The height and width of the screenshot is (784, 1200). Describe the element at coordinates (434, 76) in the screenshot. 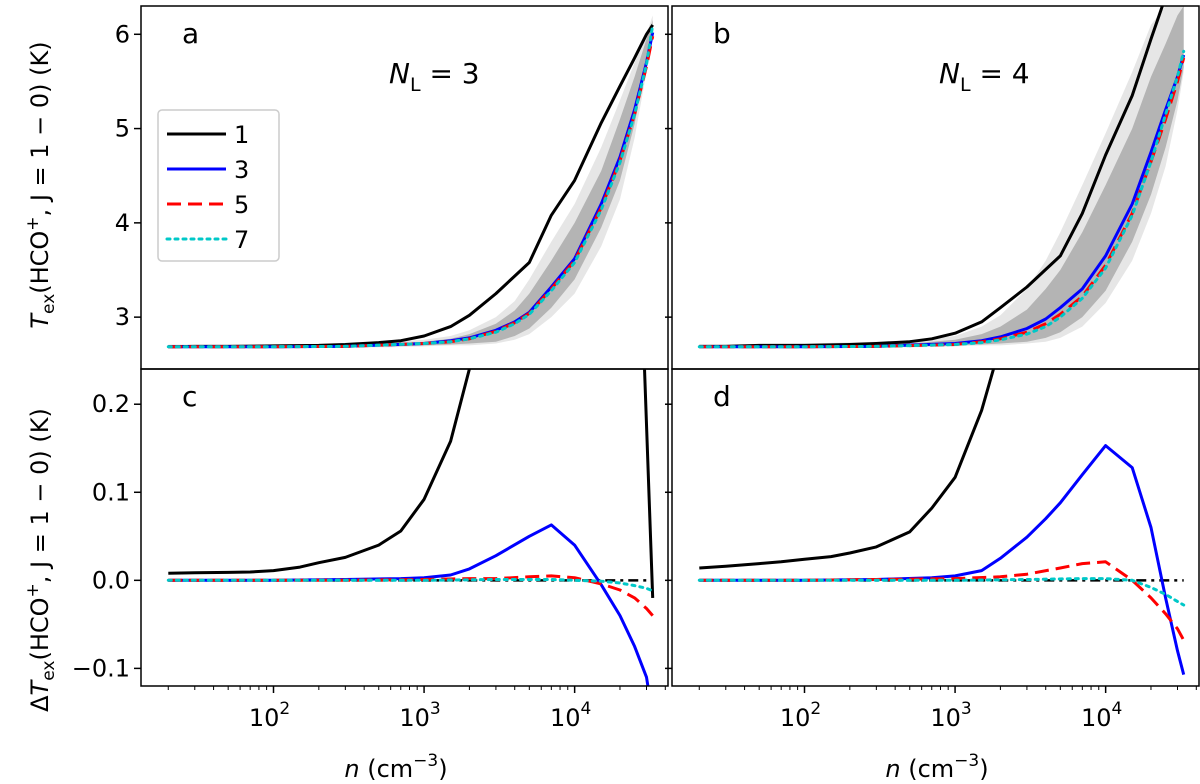

I see `annotation-NL-panel-a: NL = 3` at that location.